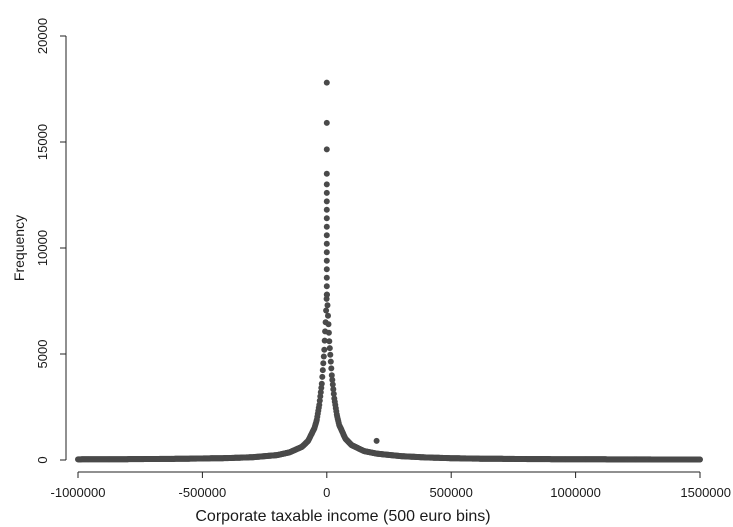  What do you see at coordinates (705, 492) in the screenshot?
I see `x-tick-label: 1500000` at bounding box center [705, 492].